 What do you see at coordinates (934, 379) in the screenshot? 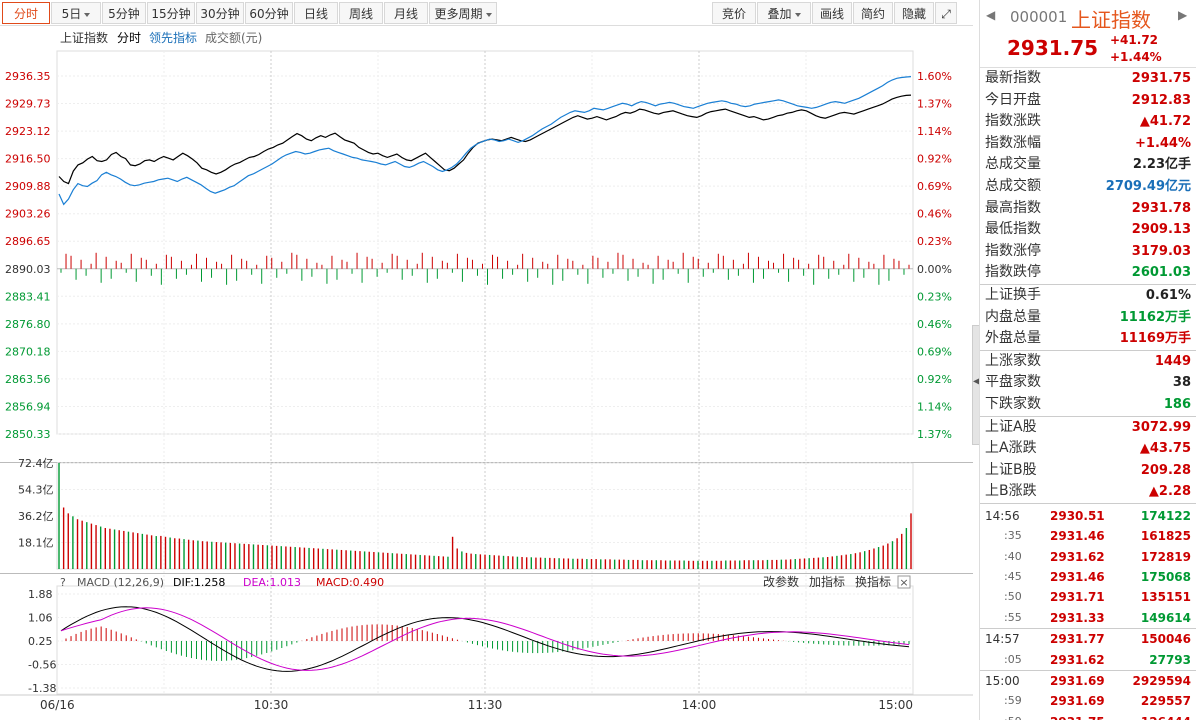
I see `pct-tick-label: 0.92%` at bounding box center [934, 379].